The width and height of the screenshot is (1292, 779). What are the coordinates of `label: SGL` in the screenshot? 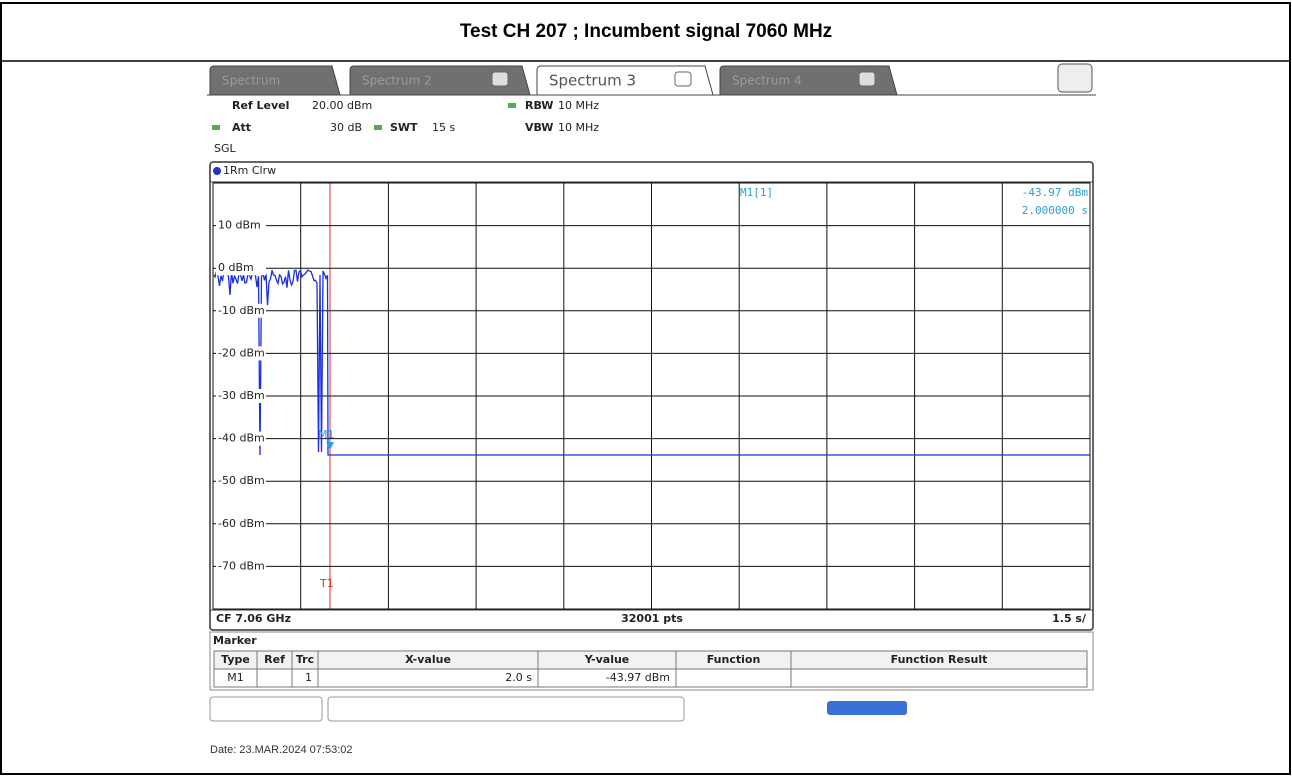 It's located at (225, 148).